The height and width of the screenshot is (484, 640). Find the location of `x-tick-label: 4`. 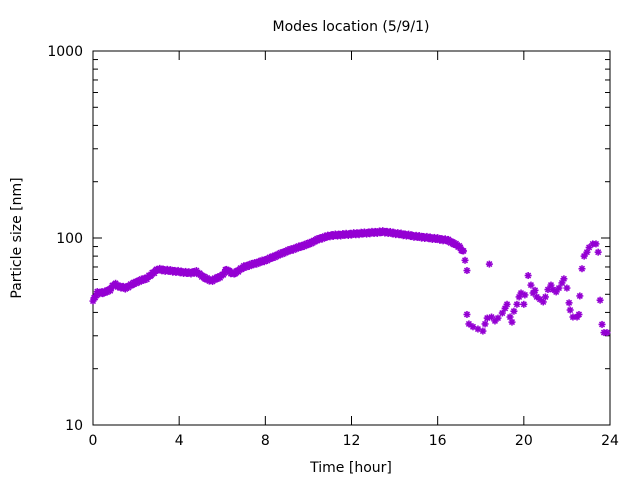

x-tick-label: 4 is located at coordinates (179, 441).